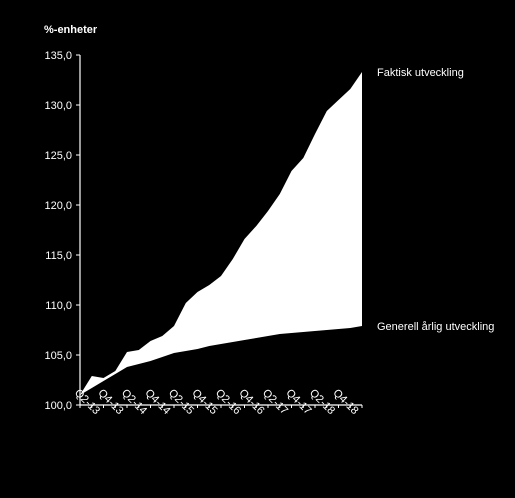 This screenshot has height=498, width=515. I want to click on y-tick-label: 115,0, so click(58, 256).